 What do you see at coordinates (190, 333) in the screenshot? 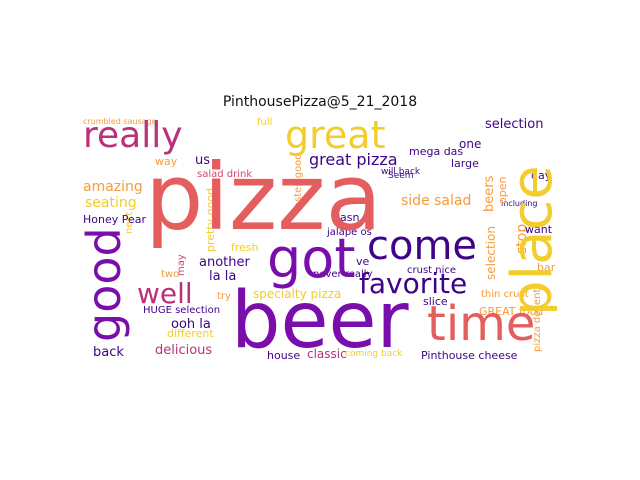
I see `word-different: different` at bounding box center [190, 333].